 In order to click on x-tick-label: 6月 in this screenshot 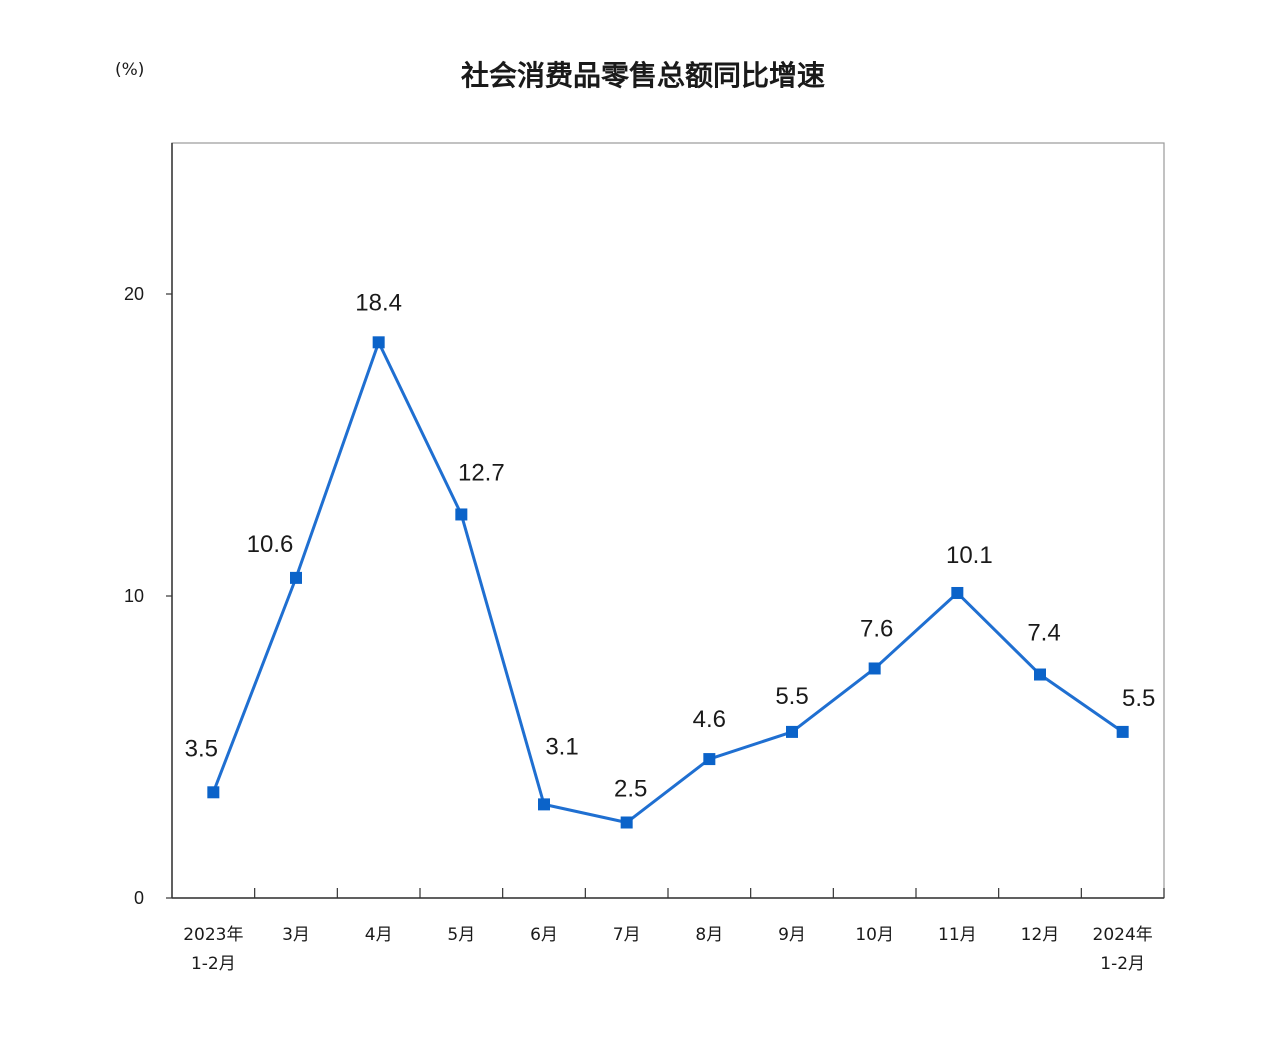, I will do `click(544, 935)`.